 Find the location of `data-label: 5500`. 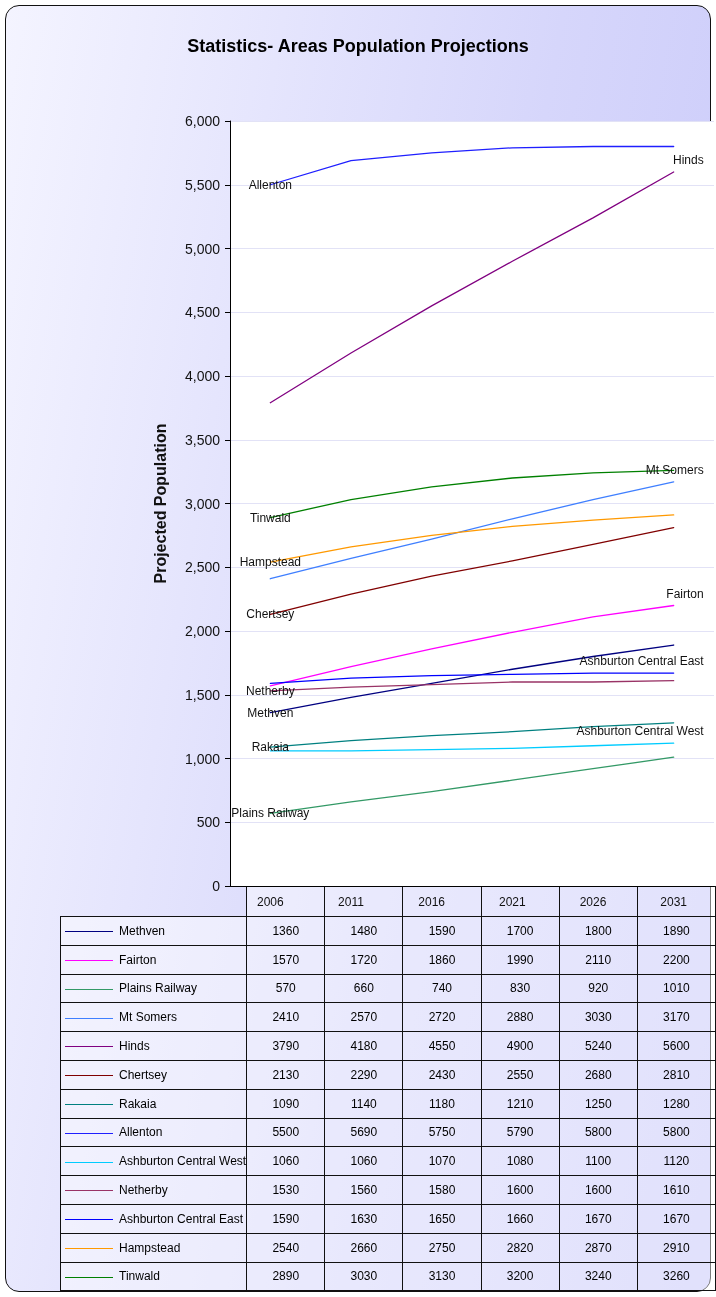

data-label: 5500 is located at coordinates (285, 1132).